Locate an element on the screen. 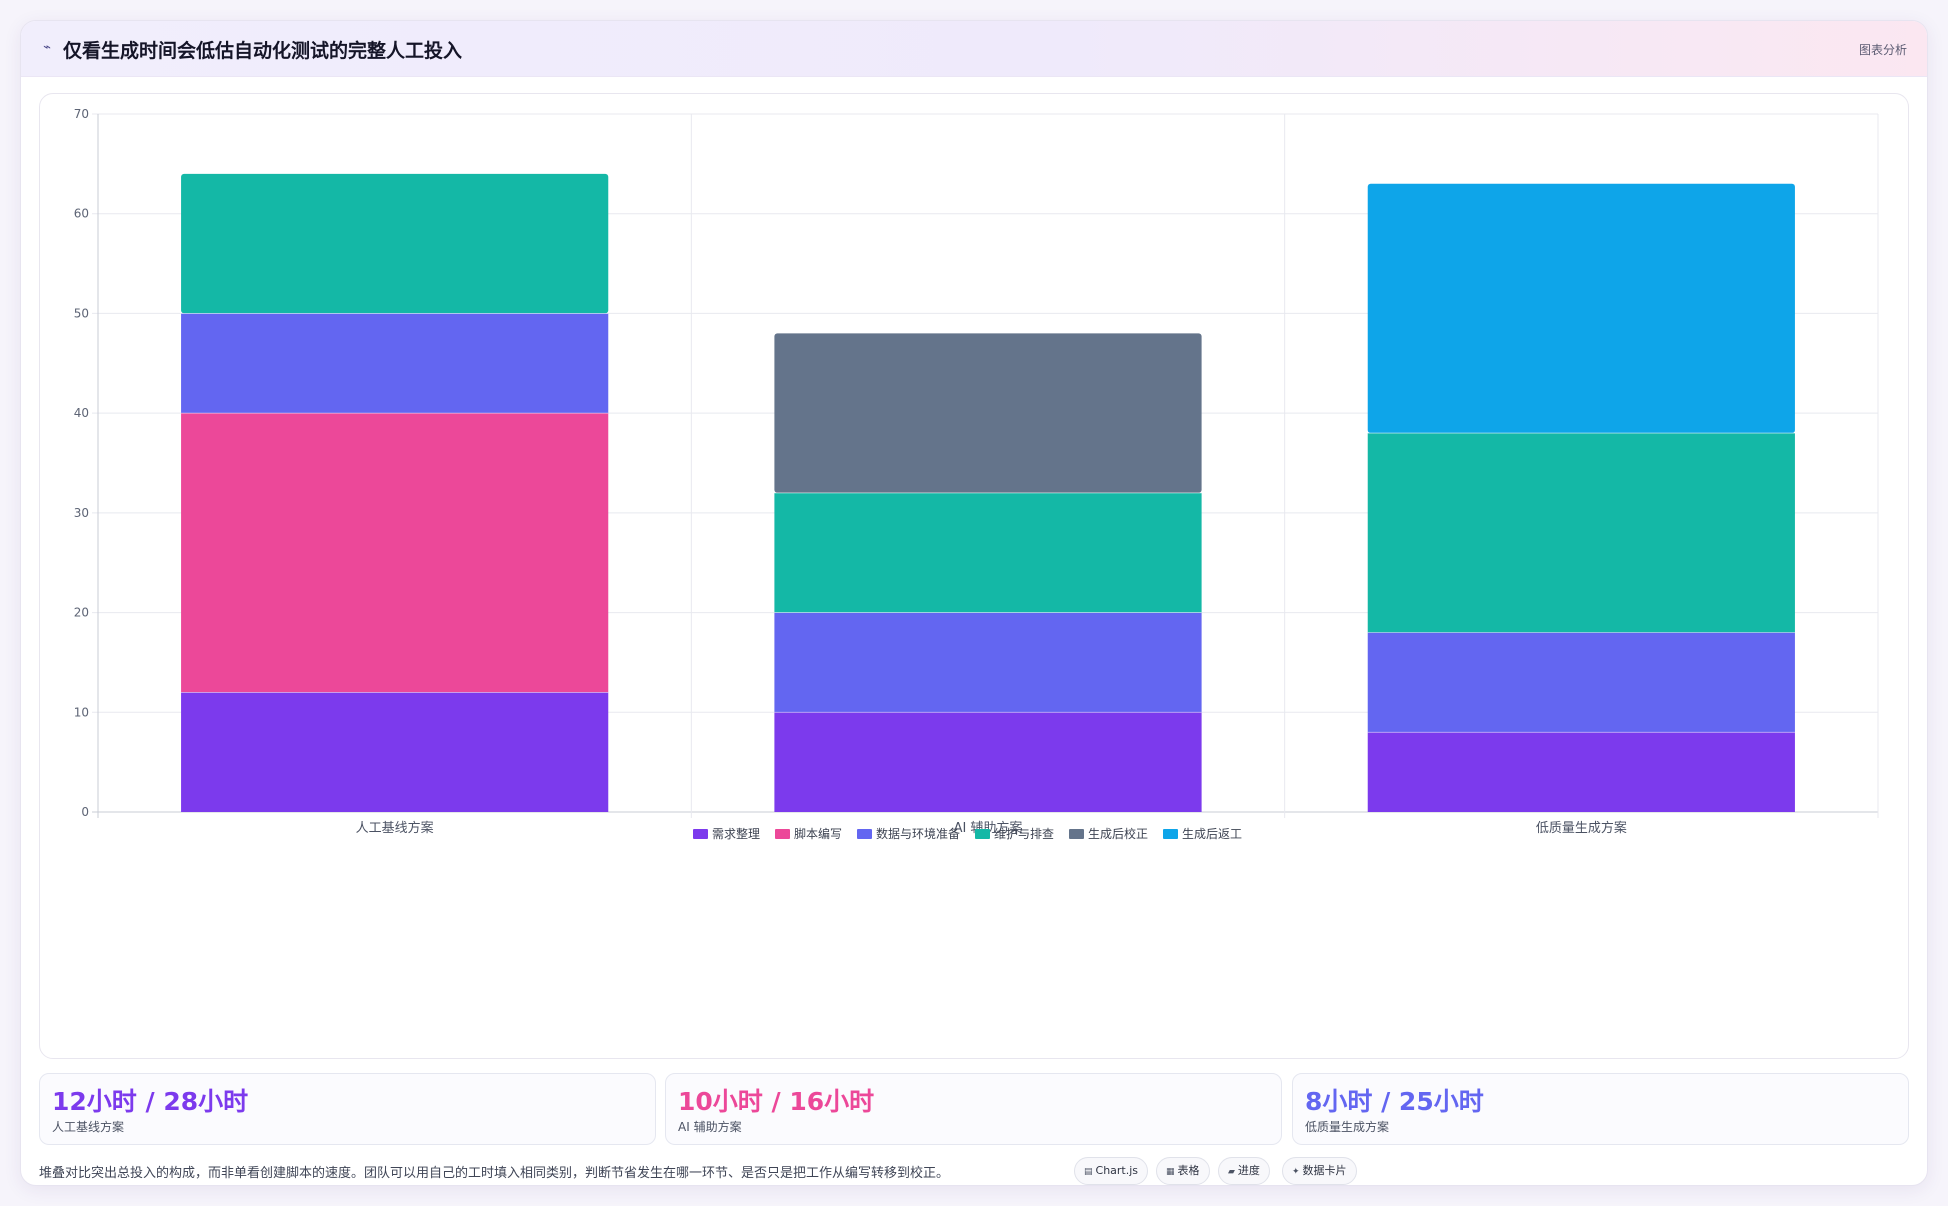  y-tick-label: 10 is located at coordinates (81, 712).